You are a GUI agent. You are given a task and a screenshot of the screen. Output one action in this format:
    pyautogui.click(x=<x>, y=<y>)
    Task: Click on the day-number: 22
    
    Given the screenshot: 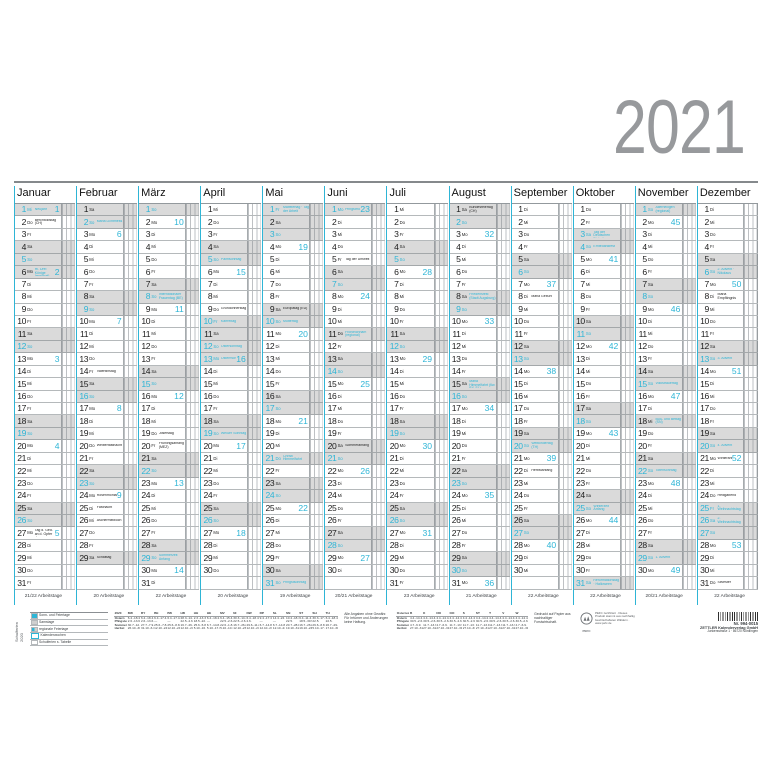 What is the action you would take?
    pyautogui.click(x=270, y=470)
    